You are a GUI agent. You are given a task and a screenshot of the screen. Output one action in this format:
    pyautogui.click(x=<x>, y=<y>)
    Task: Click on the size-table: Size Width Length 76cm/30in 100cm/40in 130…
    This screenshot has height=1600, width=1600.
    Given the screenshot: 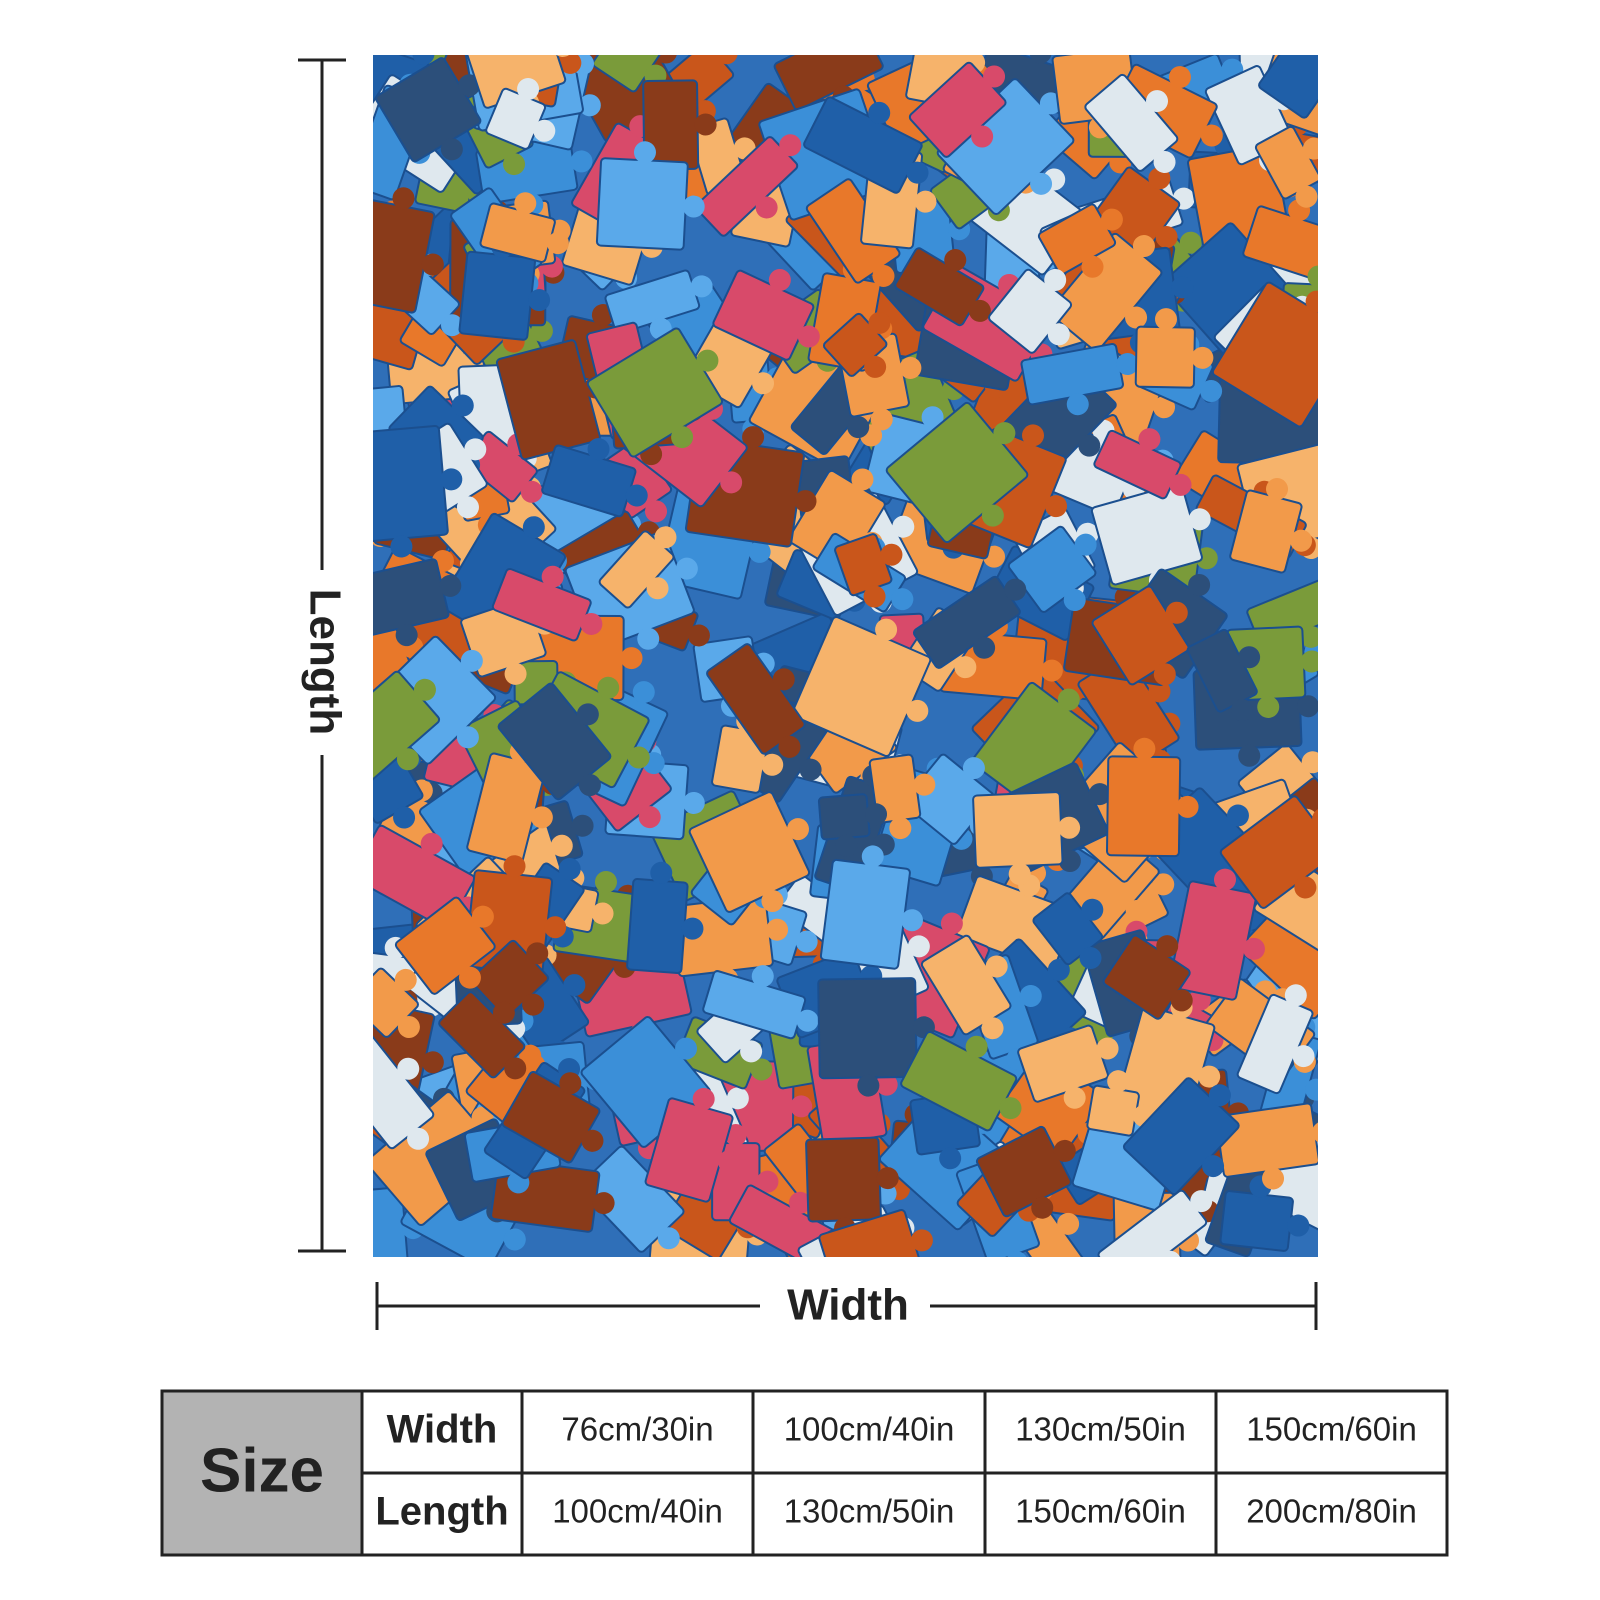 What is the action you would take?
    pyautogui.click(x=804, y=1473)
    